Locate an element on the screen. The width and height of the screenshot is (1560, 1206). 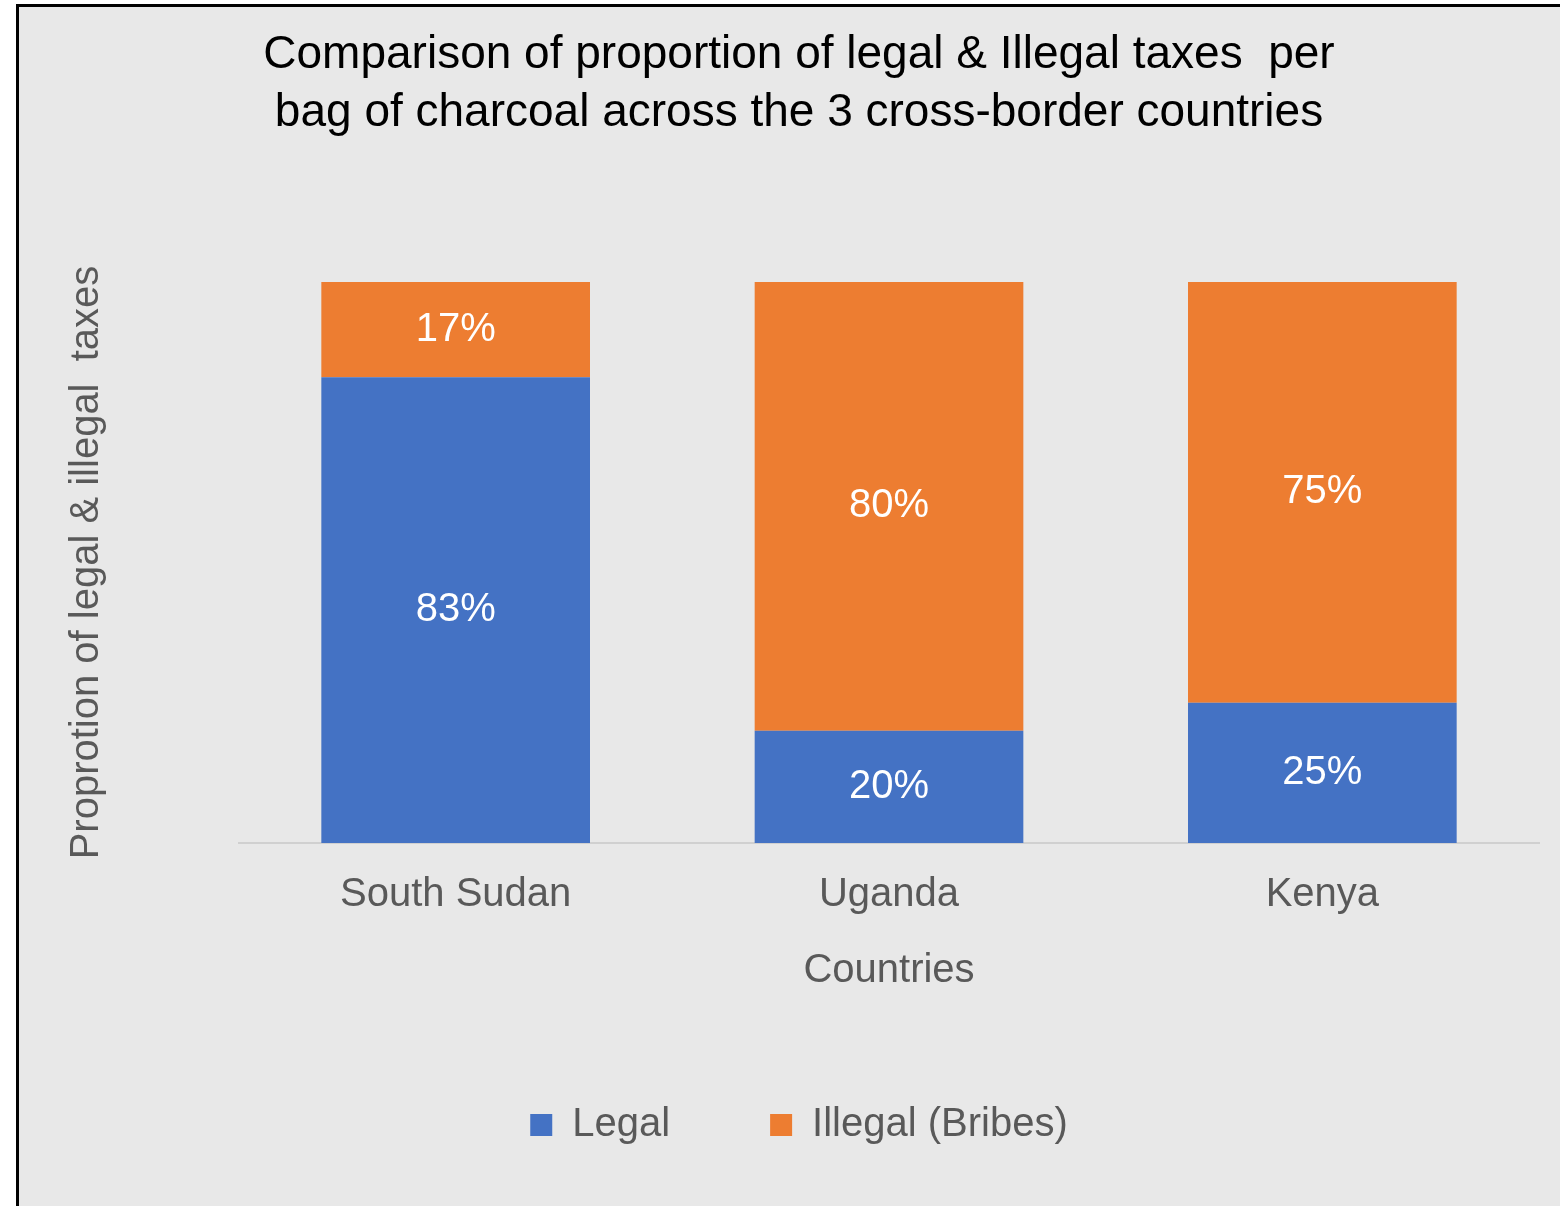
legend-label: Illegal (Bribes) is located at coordinates (940, 1122).